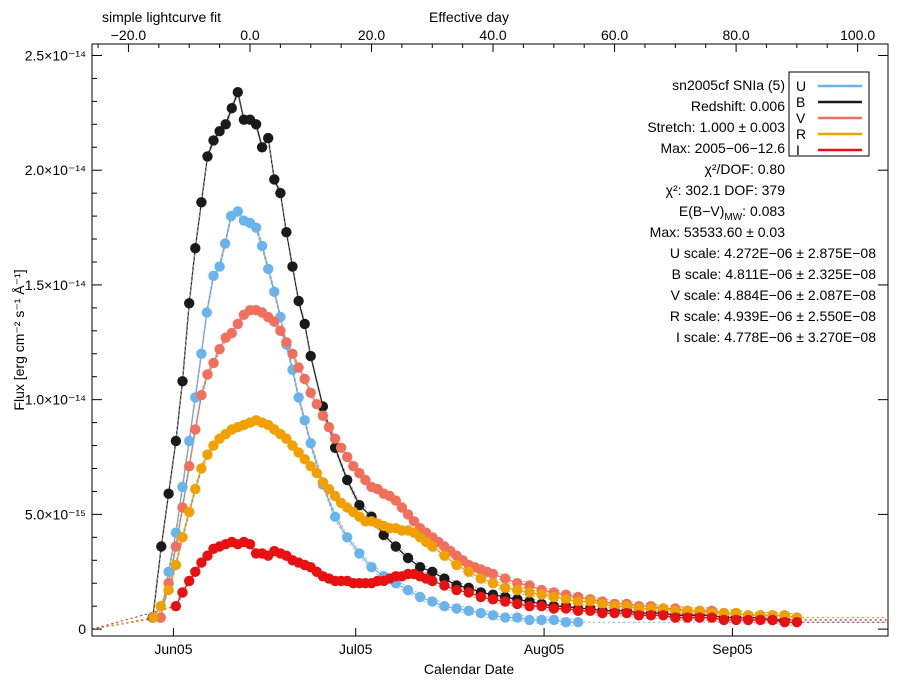 Image resolution: width=897 pixels, height=686 pixels. I want to click on bottom-tick-label: Jul05, so click(356, 649).